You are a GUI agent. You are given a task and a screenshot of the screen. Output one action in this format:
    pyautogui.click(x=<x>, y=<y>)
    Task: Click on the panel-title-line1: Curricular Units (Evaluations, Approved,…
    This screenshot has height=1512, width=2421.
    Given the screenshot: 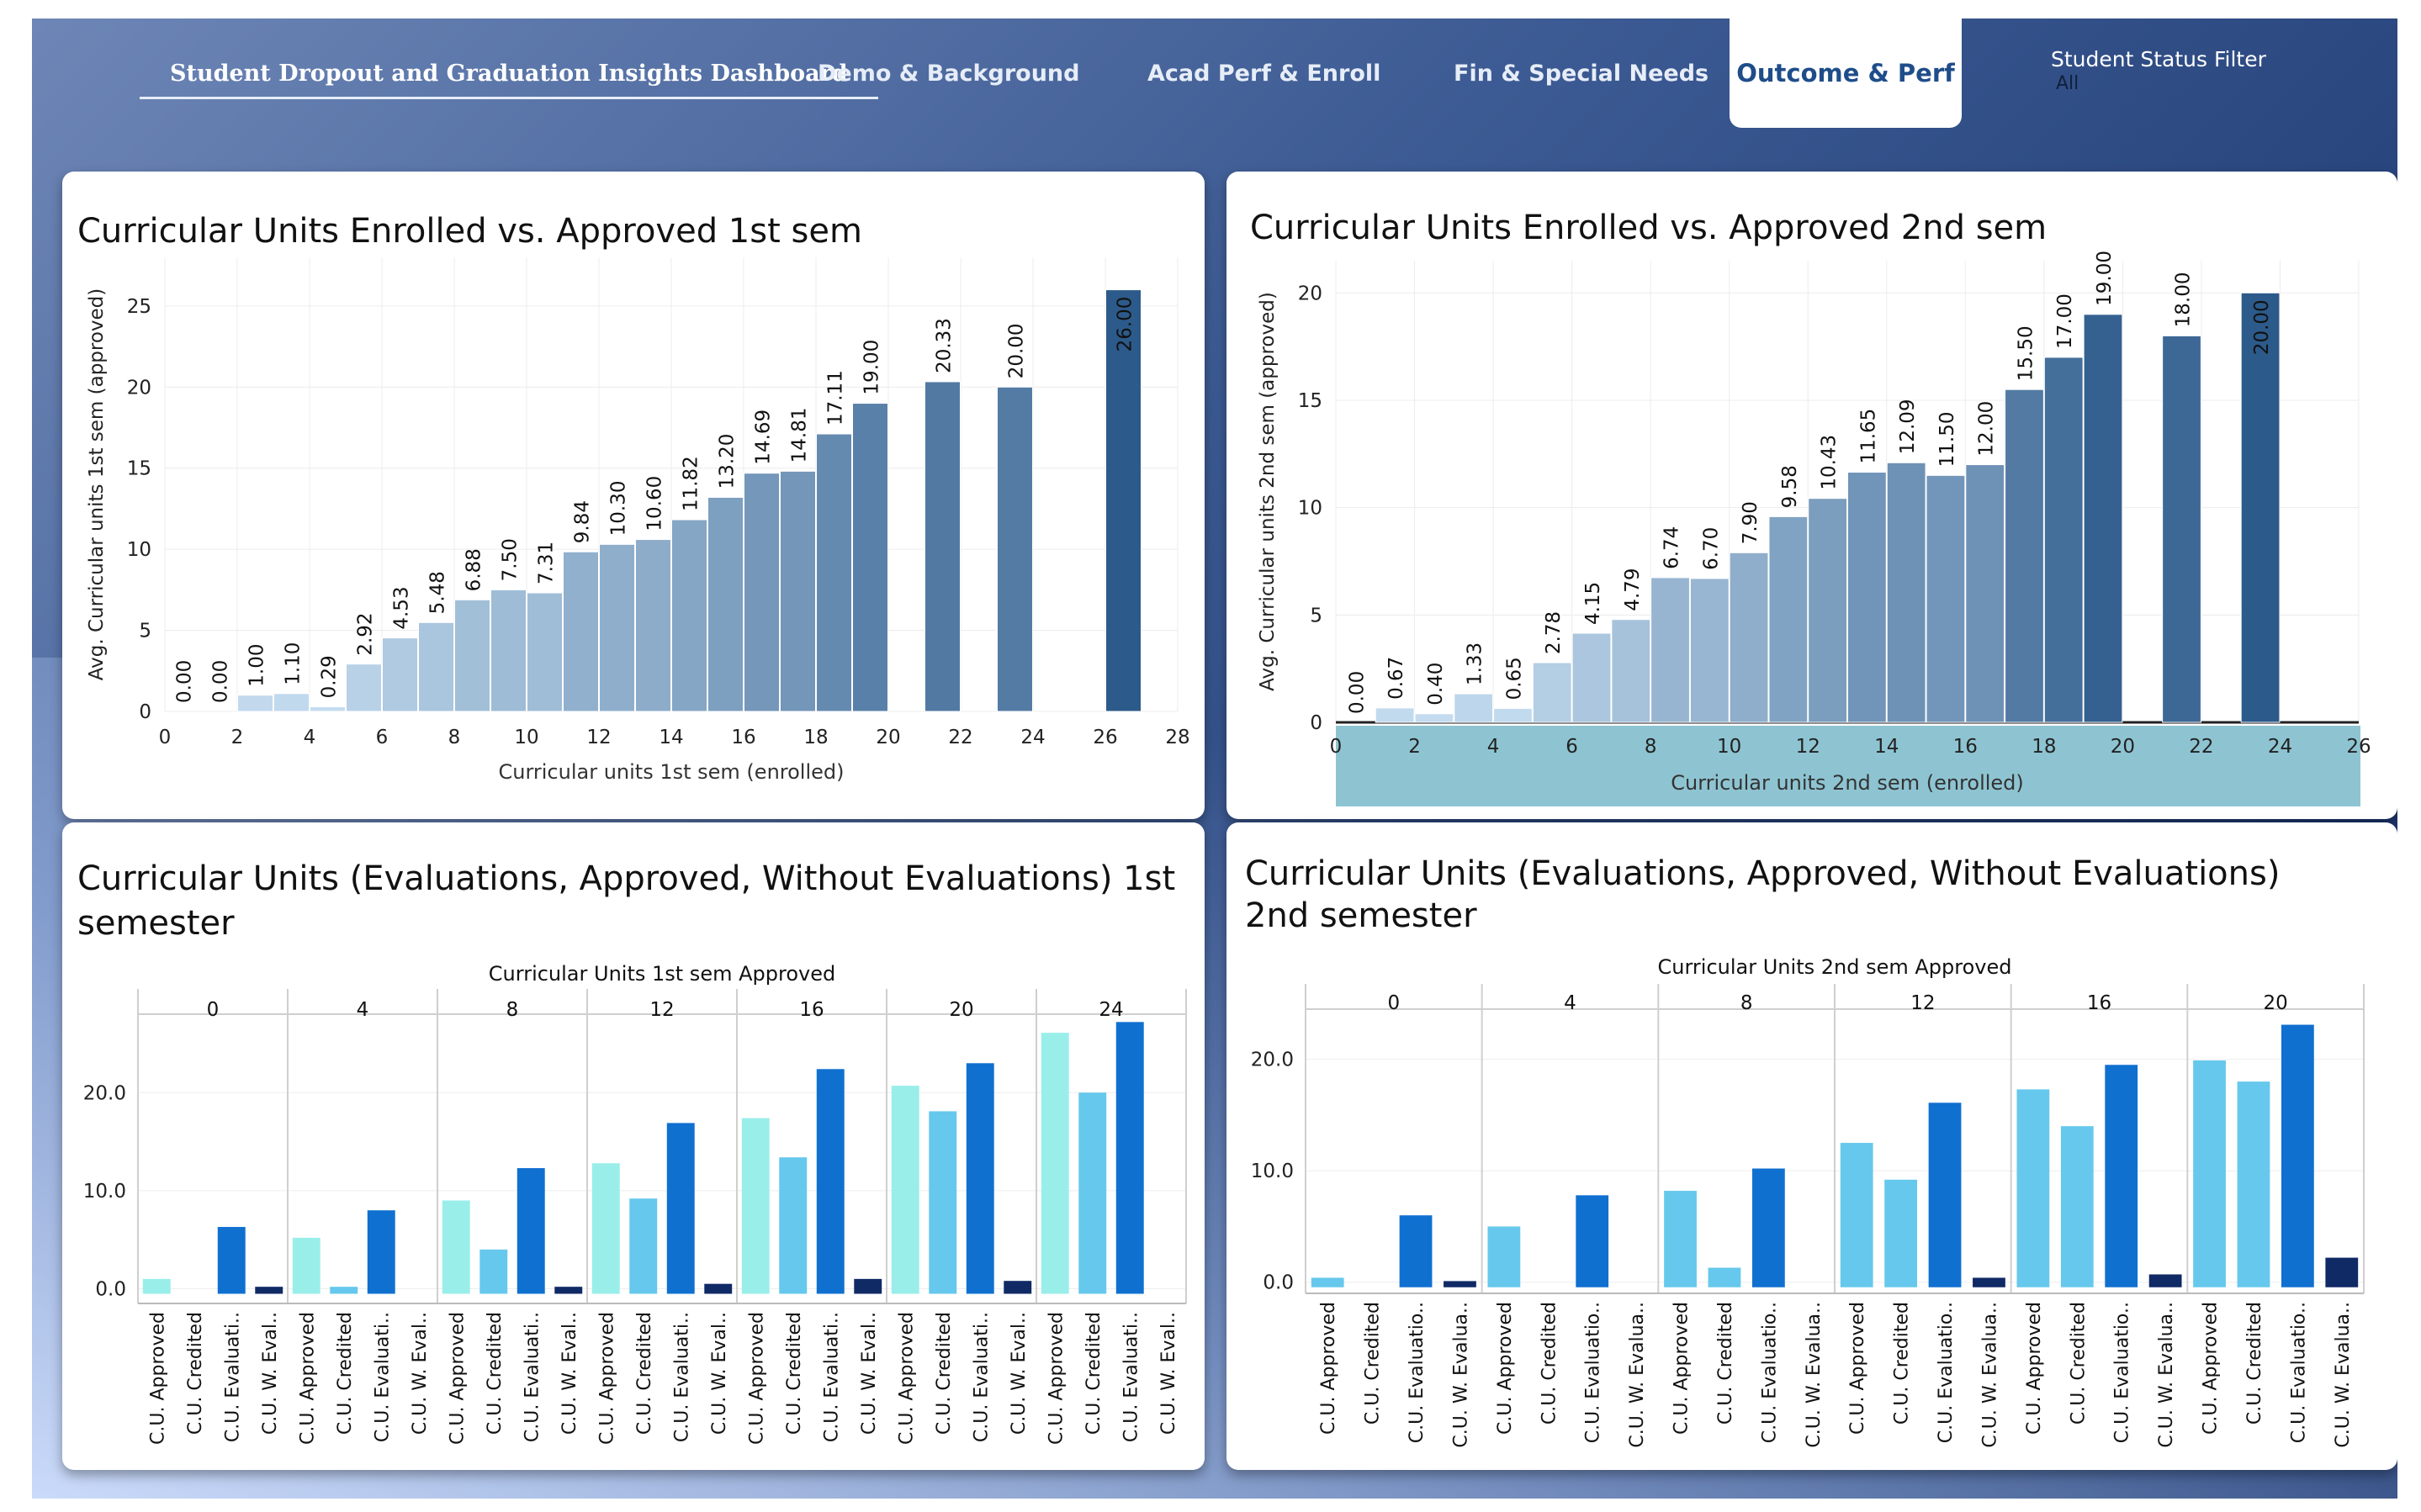 What is the action you would take?
    pyautogui.click(x=627, y=878)
    